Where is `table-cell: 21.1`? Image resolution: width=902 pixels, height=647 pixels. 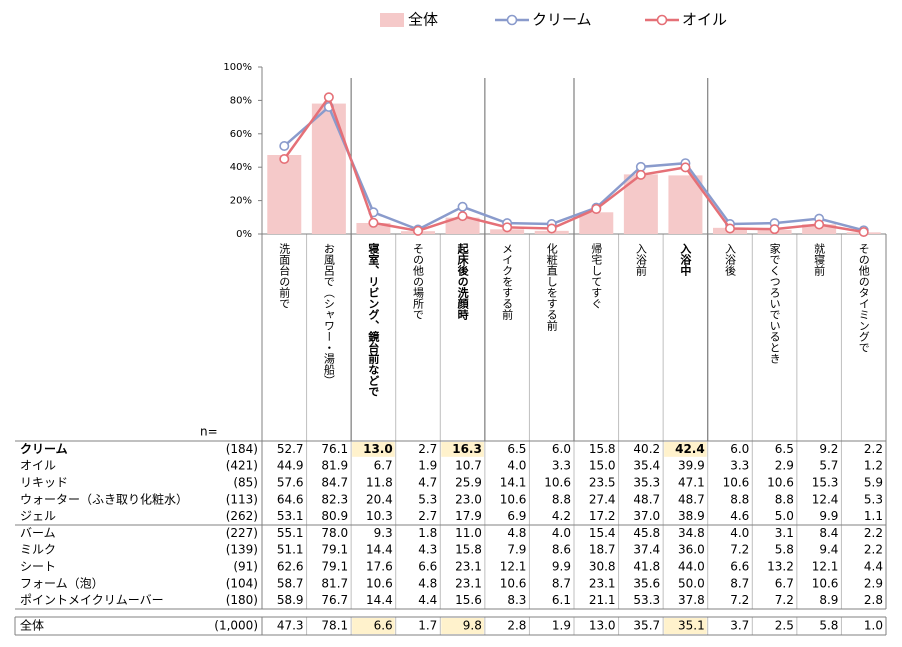
table-cell: 21.1 is located at coordinates (602, 600).